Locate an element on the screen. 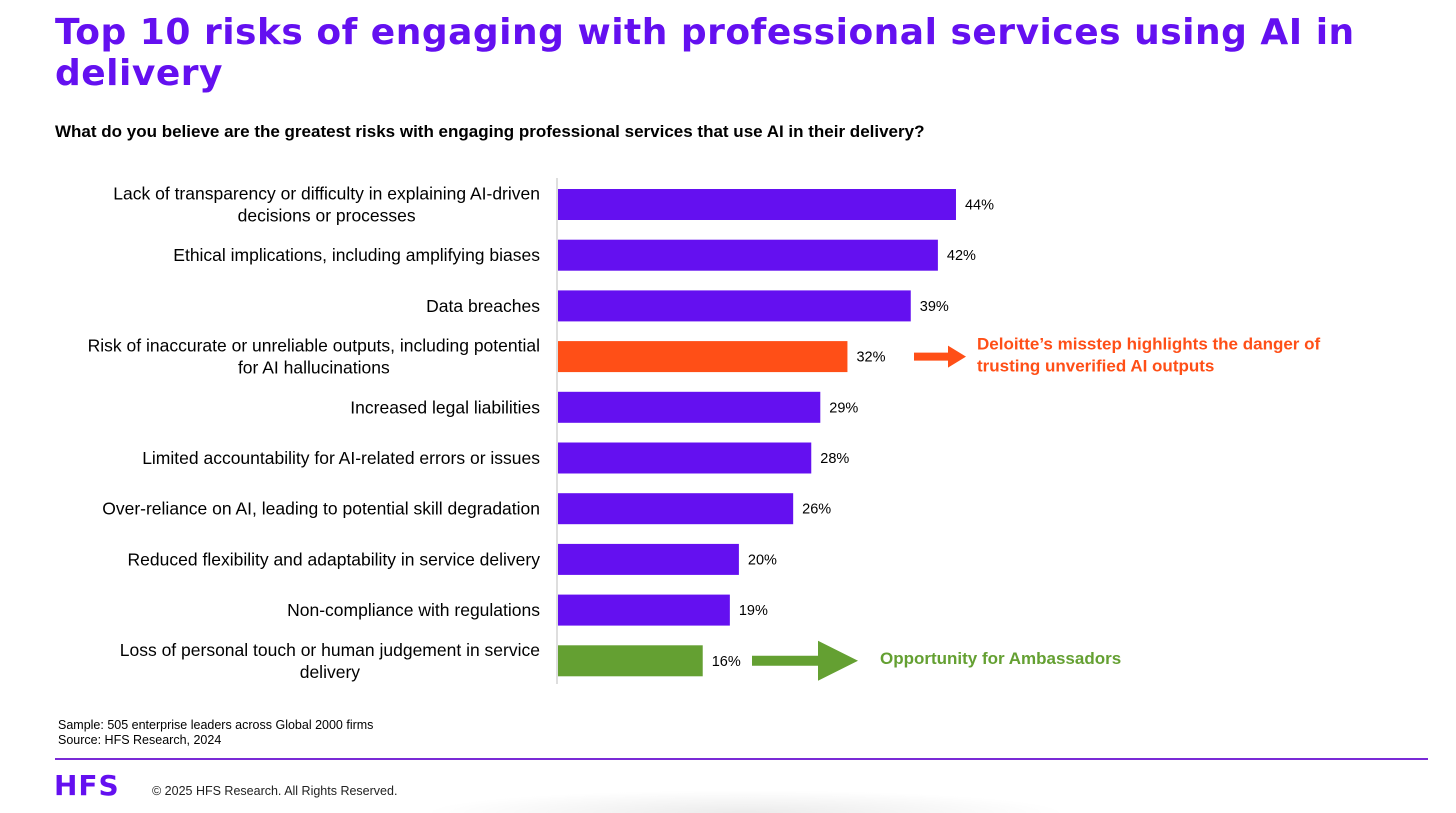 The height and width of the screenshot is (813, 1456). annotation-text-2: Opportunity for Ambassadors is located at coordinates (1000, 658).